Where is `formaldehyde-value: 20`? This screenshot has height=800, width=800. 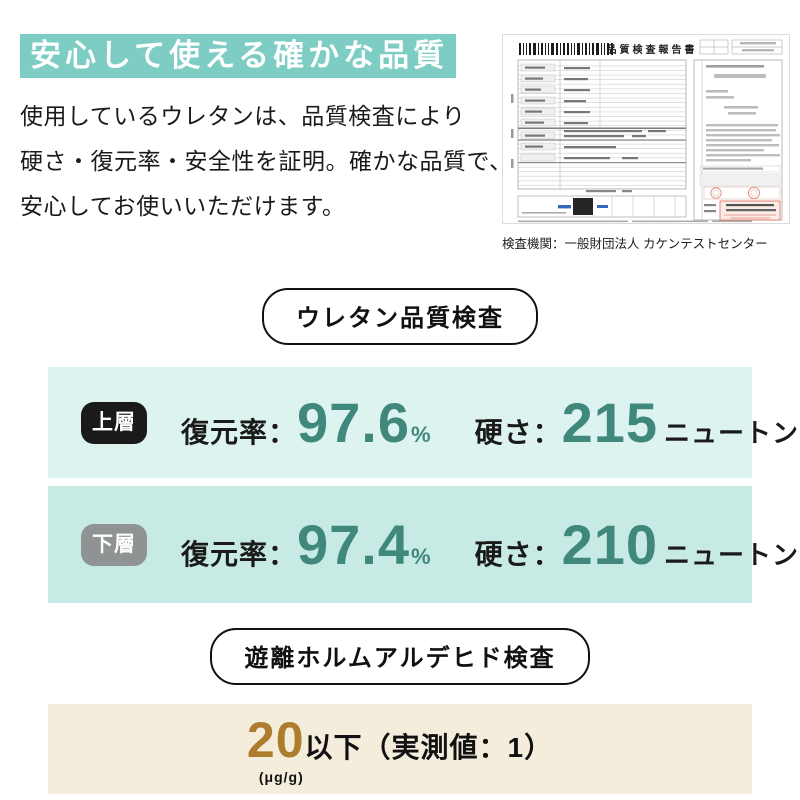 formaldehyde-value: 20 is located at coordinates (275, 739).